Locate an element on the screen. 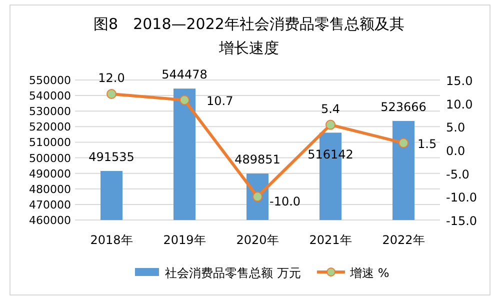 The image size is (498, 303). data-label: 491535 is located at coordinates (111, 157).